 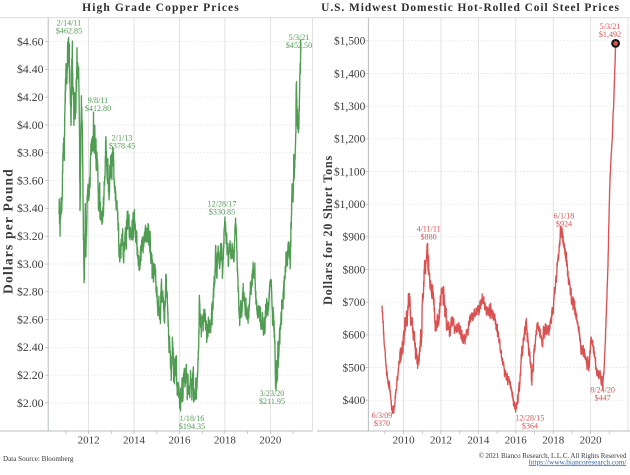 What do you see at coordinates (578, 461) in the screenshot?
I see `svg-text:https://www.biancoresearch.com: https://www.biancoresearch.com/` at bounding box center [578, 461].